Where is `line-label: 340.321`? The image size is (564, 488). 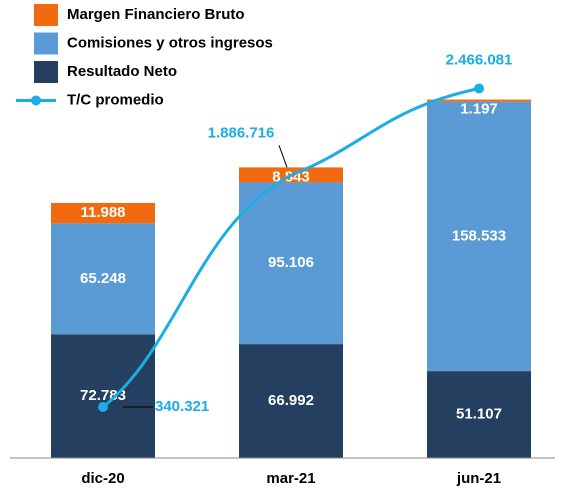
line-label: 340.321 is located at coordinates (182, 406).